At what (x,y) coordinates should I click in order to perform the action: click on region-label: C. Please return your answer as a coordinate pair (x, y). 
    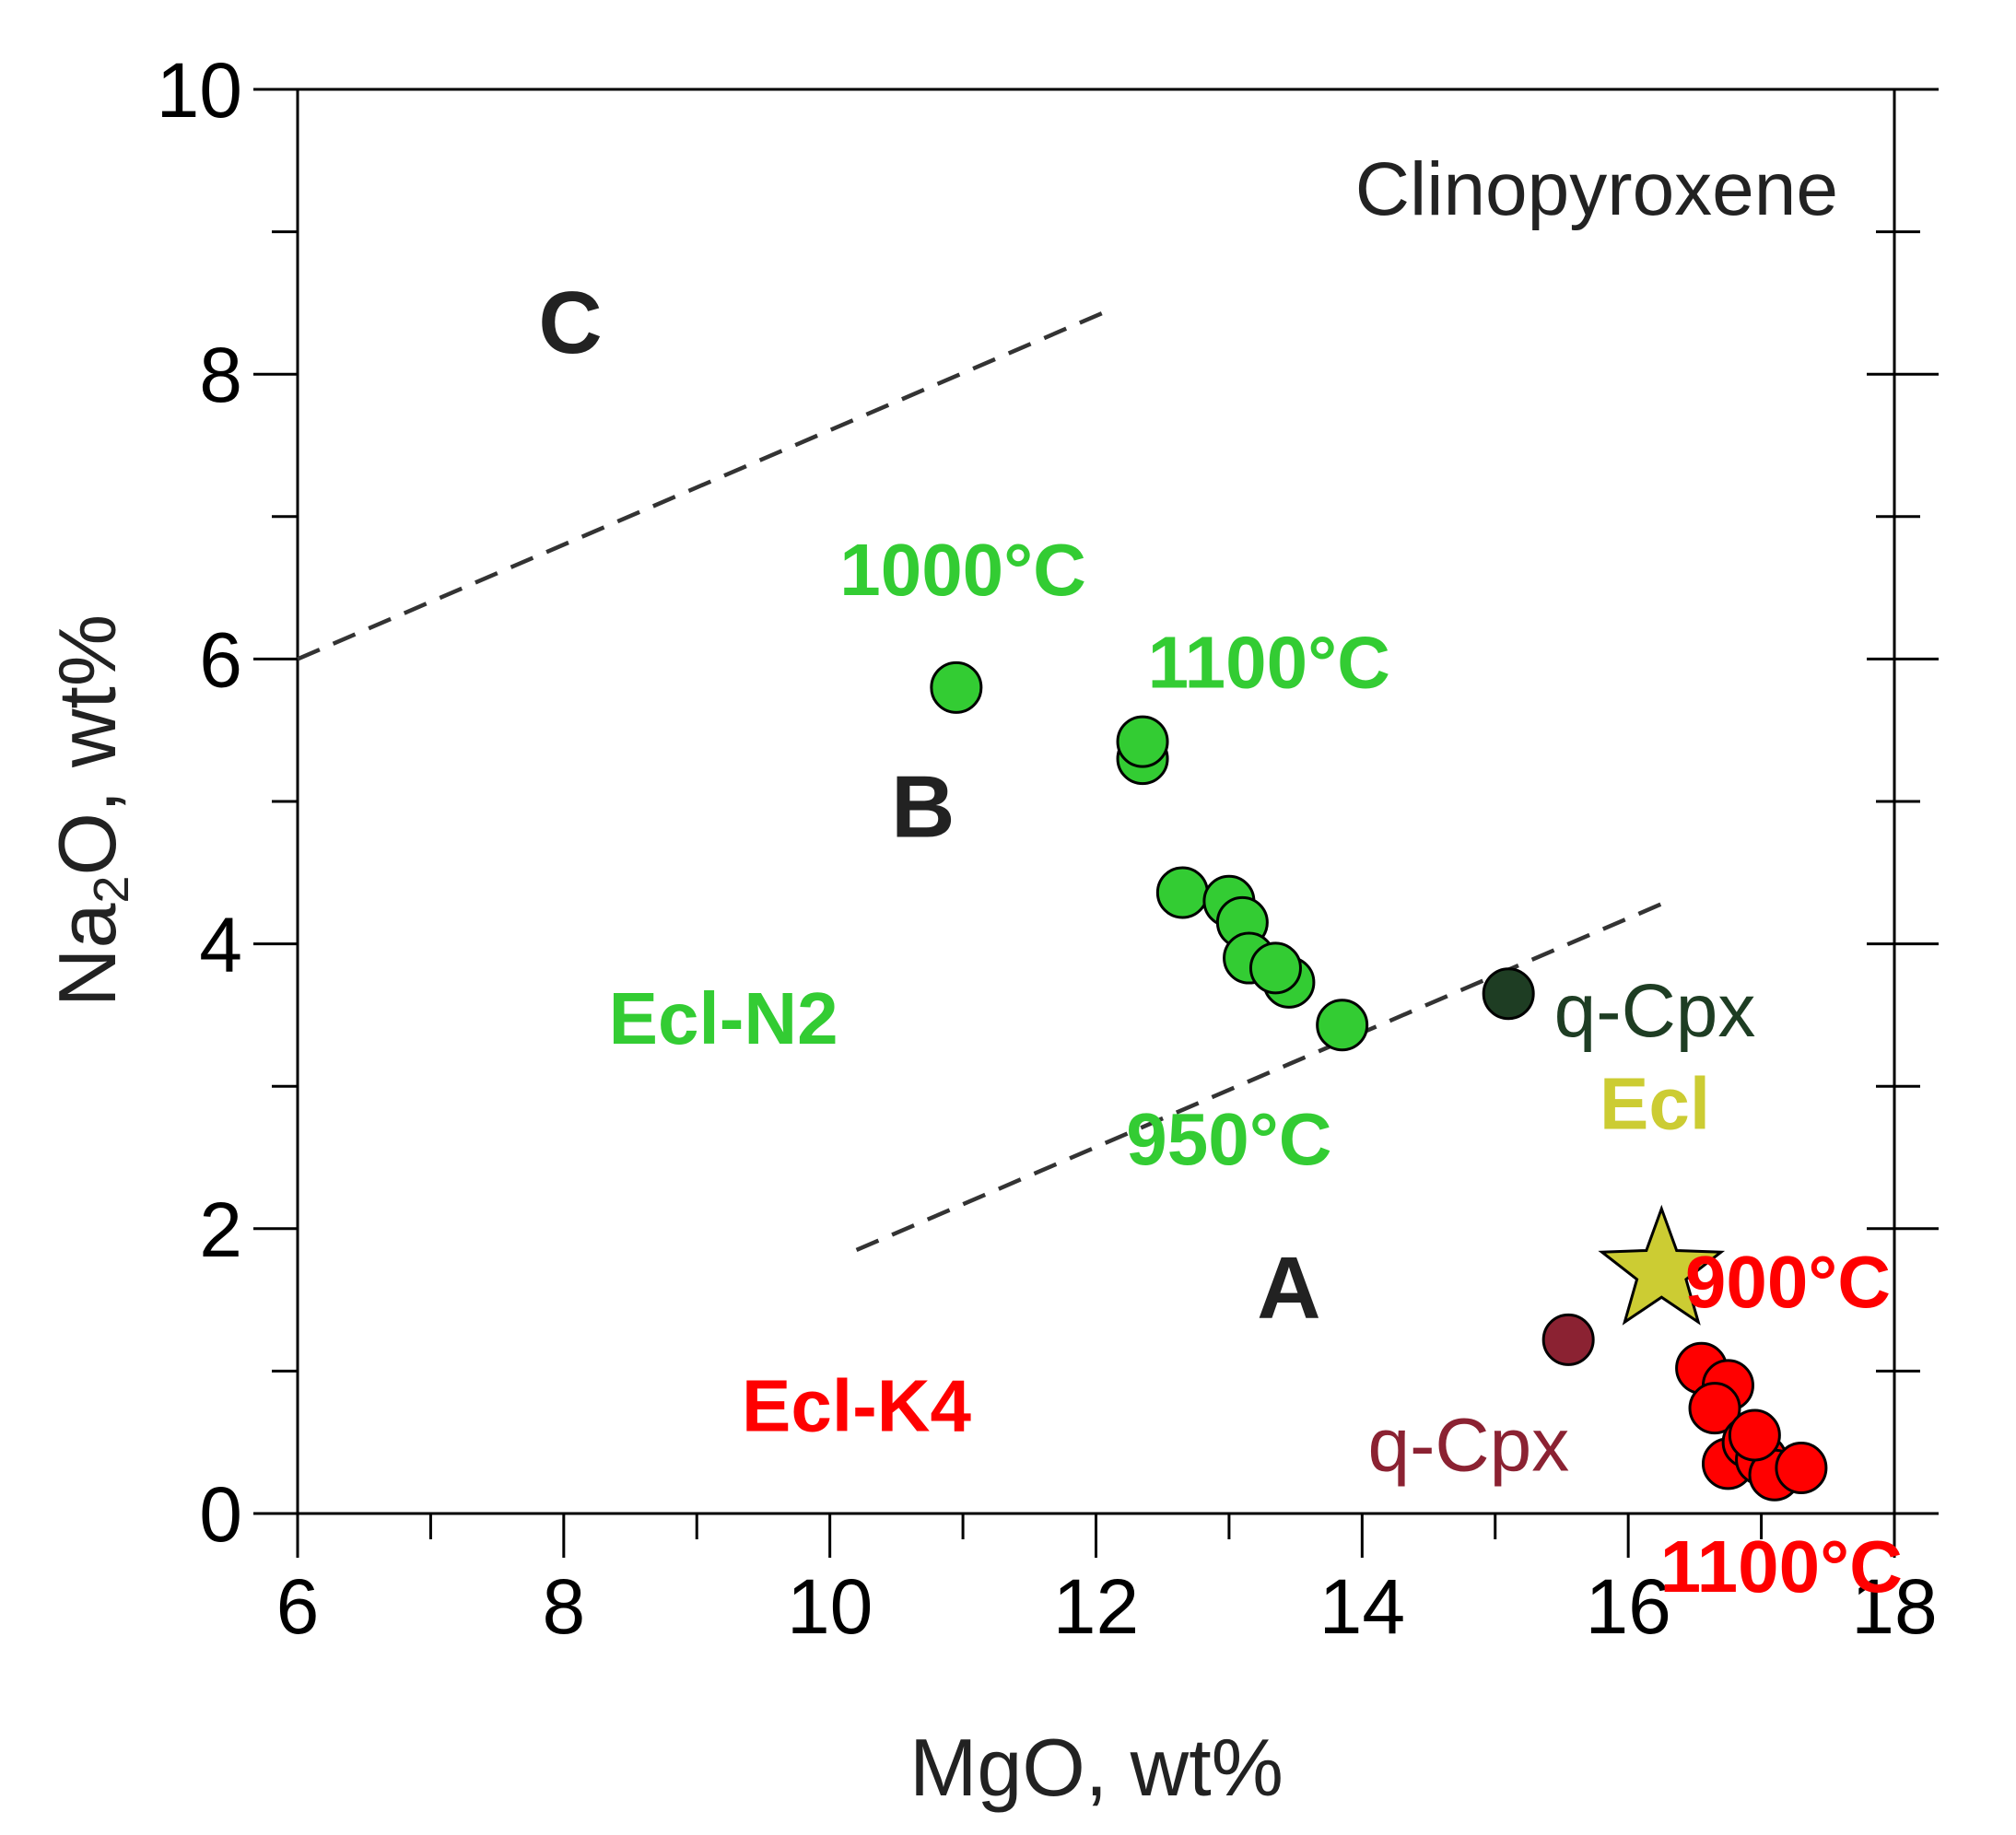
    Looking at the image, I should click on (570, 323).